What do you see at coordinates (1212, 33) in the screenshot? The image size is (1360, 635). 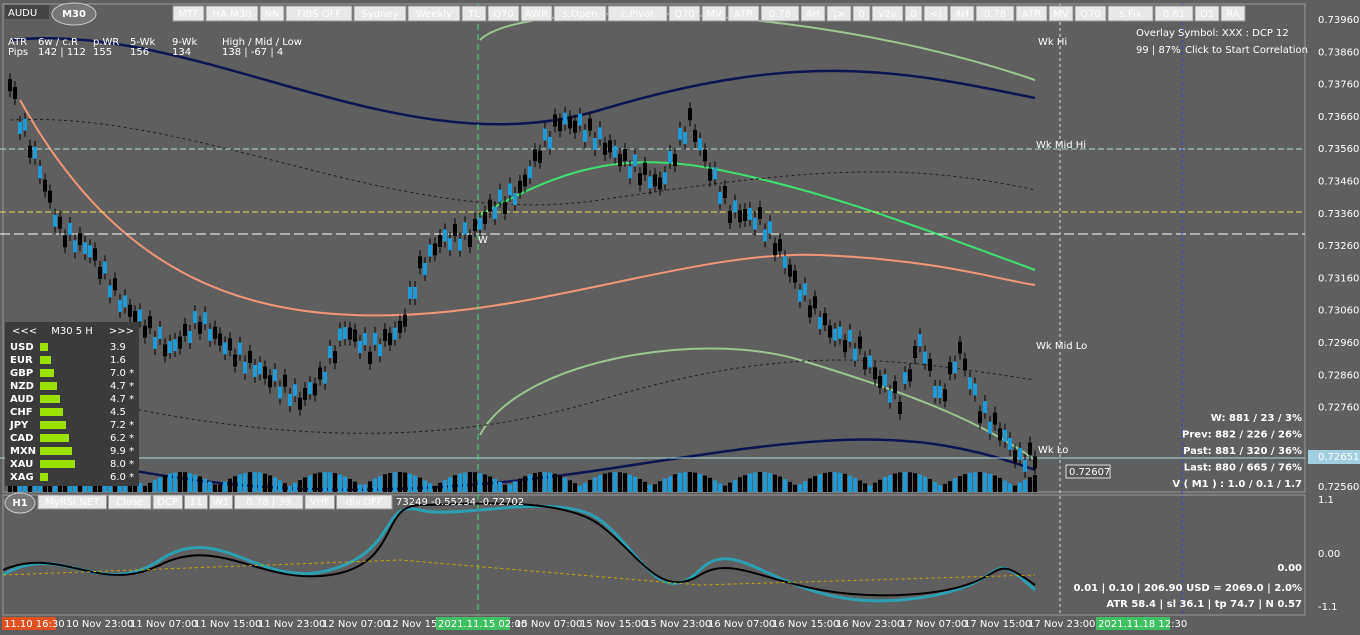 I see `overlay-title: Overlay Symbol: XXX : DCP 12` at bounding box center [1212, 33].